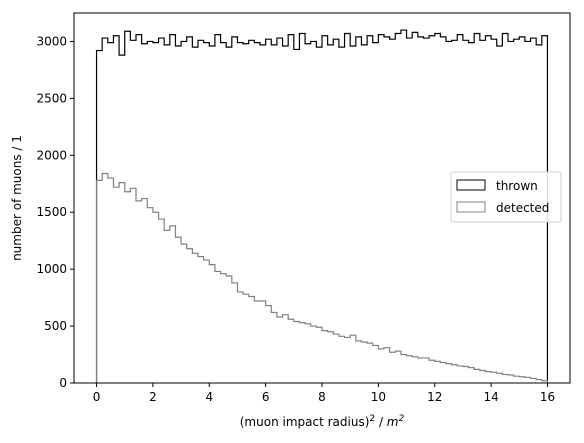  What do you see at coordinates (381, 422) in the screenshot?
I see `x-axis-label-sep: /` at bounding box center [381, 422].